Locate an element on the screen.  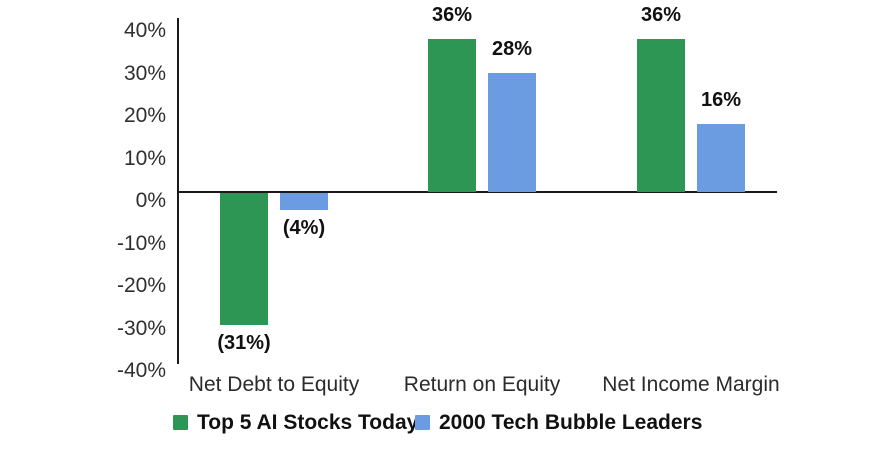
y-axis-tick-label: -40% is located at coordinates (141, 370).